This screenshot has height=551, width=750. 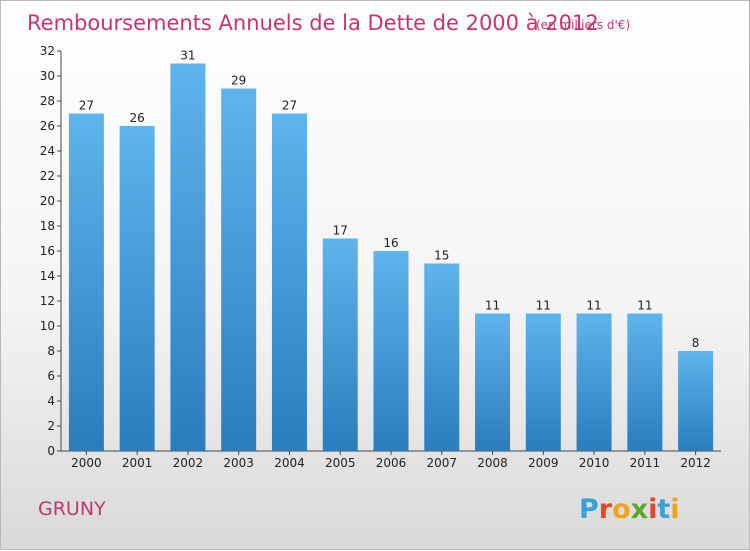 What do you see at coordinates (137, 118) in the screenshot?
I see `value-label-2001: 26` at bounding box center [137, 118].